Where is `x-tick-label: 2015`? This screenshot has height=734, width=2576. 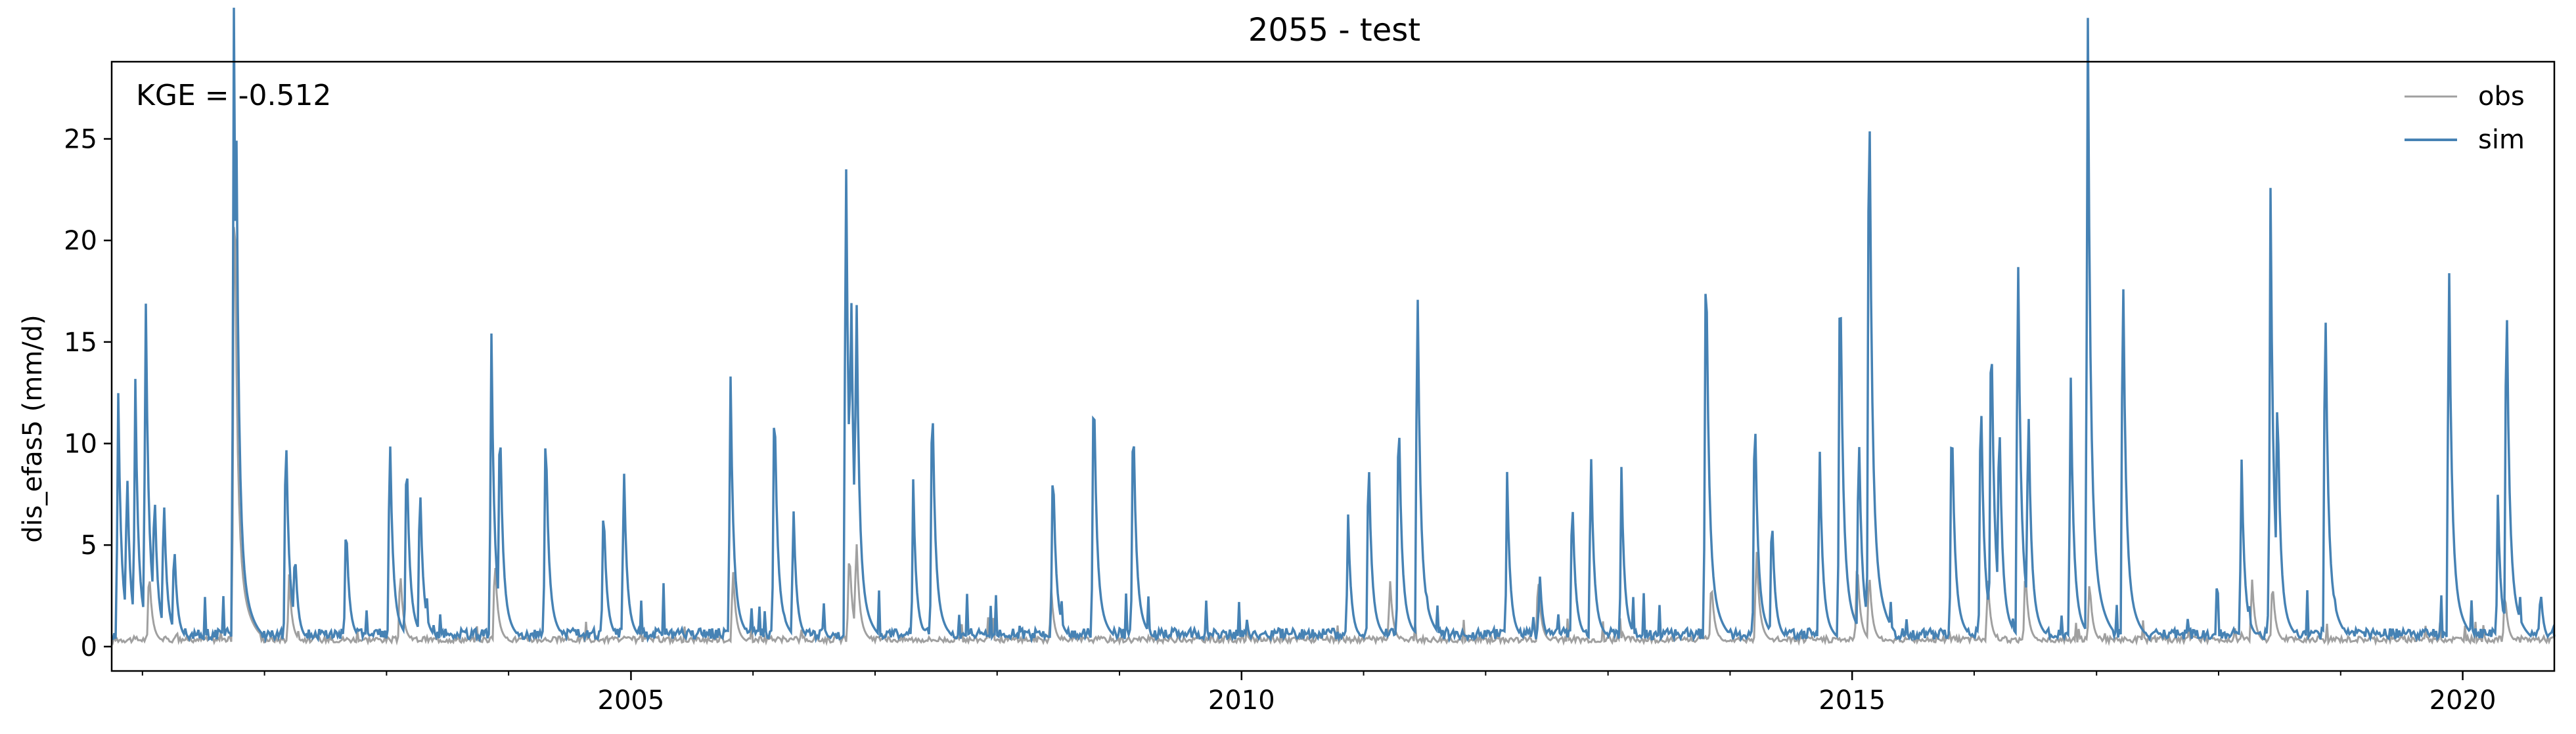 x-tick-label: 2015 is located at coordinates (1852, 700).